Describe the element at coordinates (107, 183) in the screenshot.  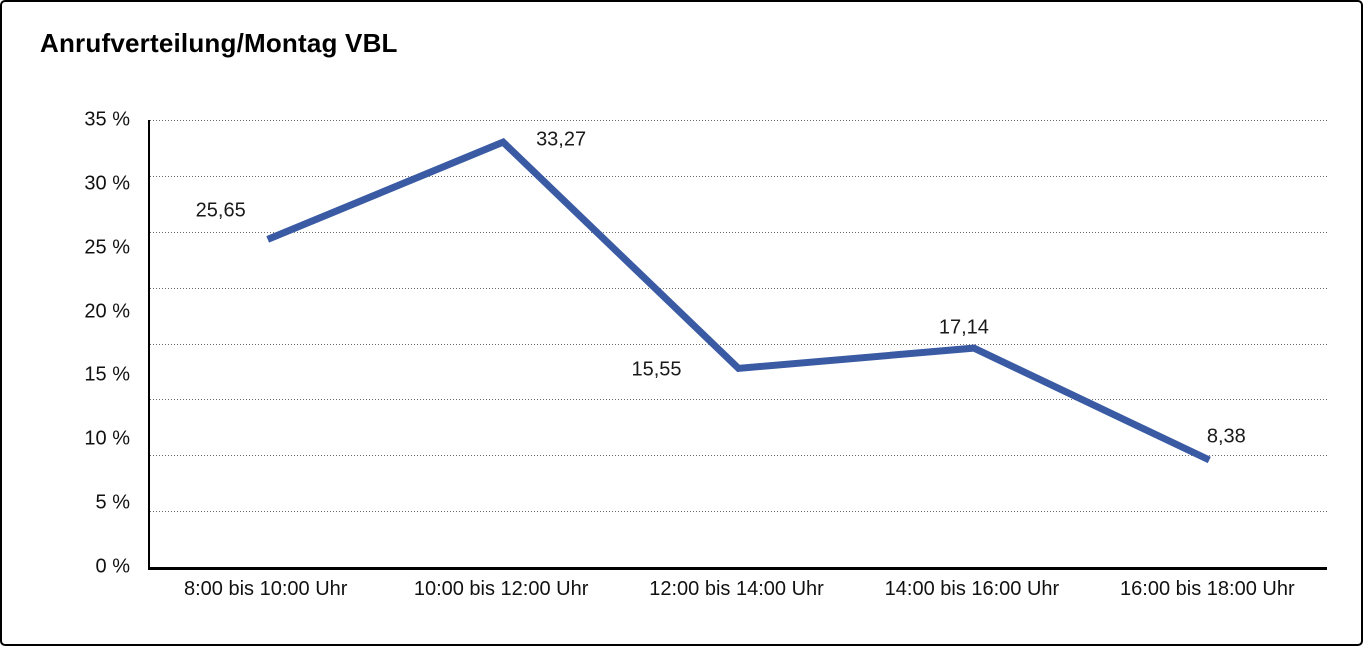
I see `y-axis-tick-label: 30 %` at that location.